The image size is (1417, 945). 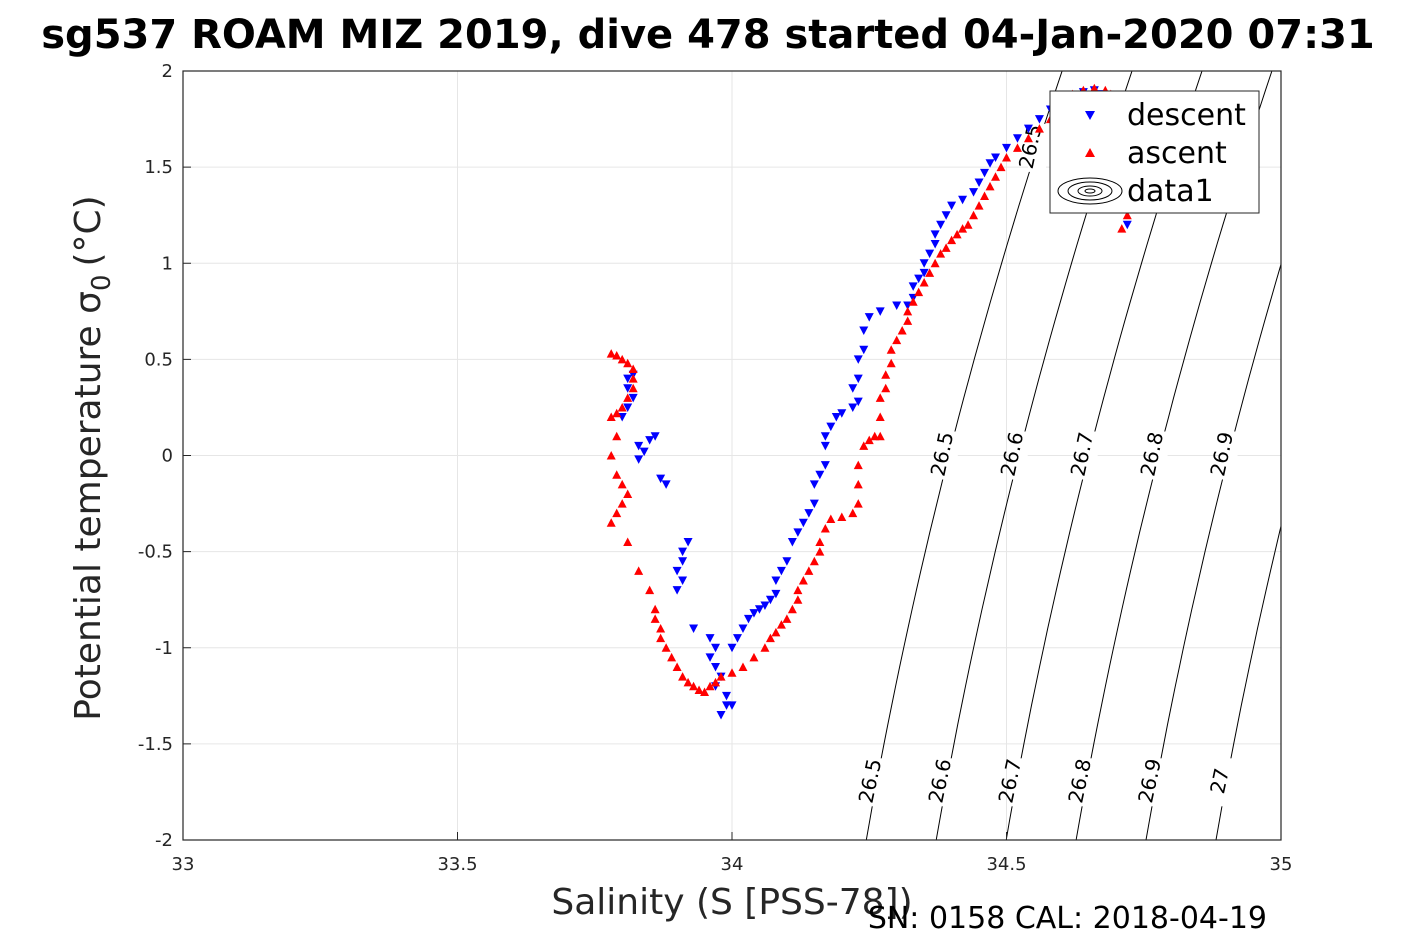 What do you see at coordinates (1090, 191) in the screenshot?
I see `legend-contour-icon` at bounding box center [1090, 191].